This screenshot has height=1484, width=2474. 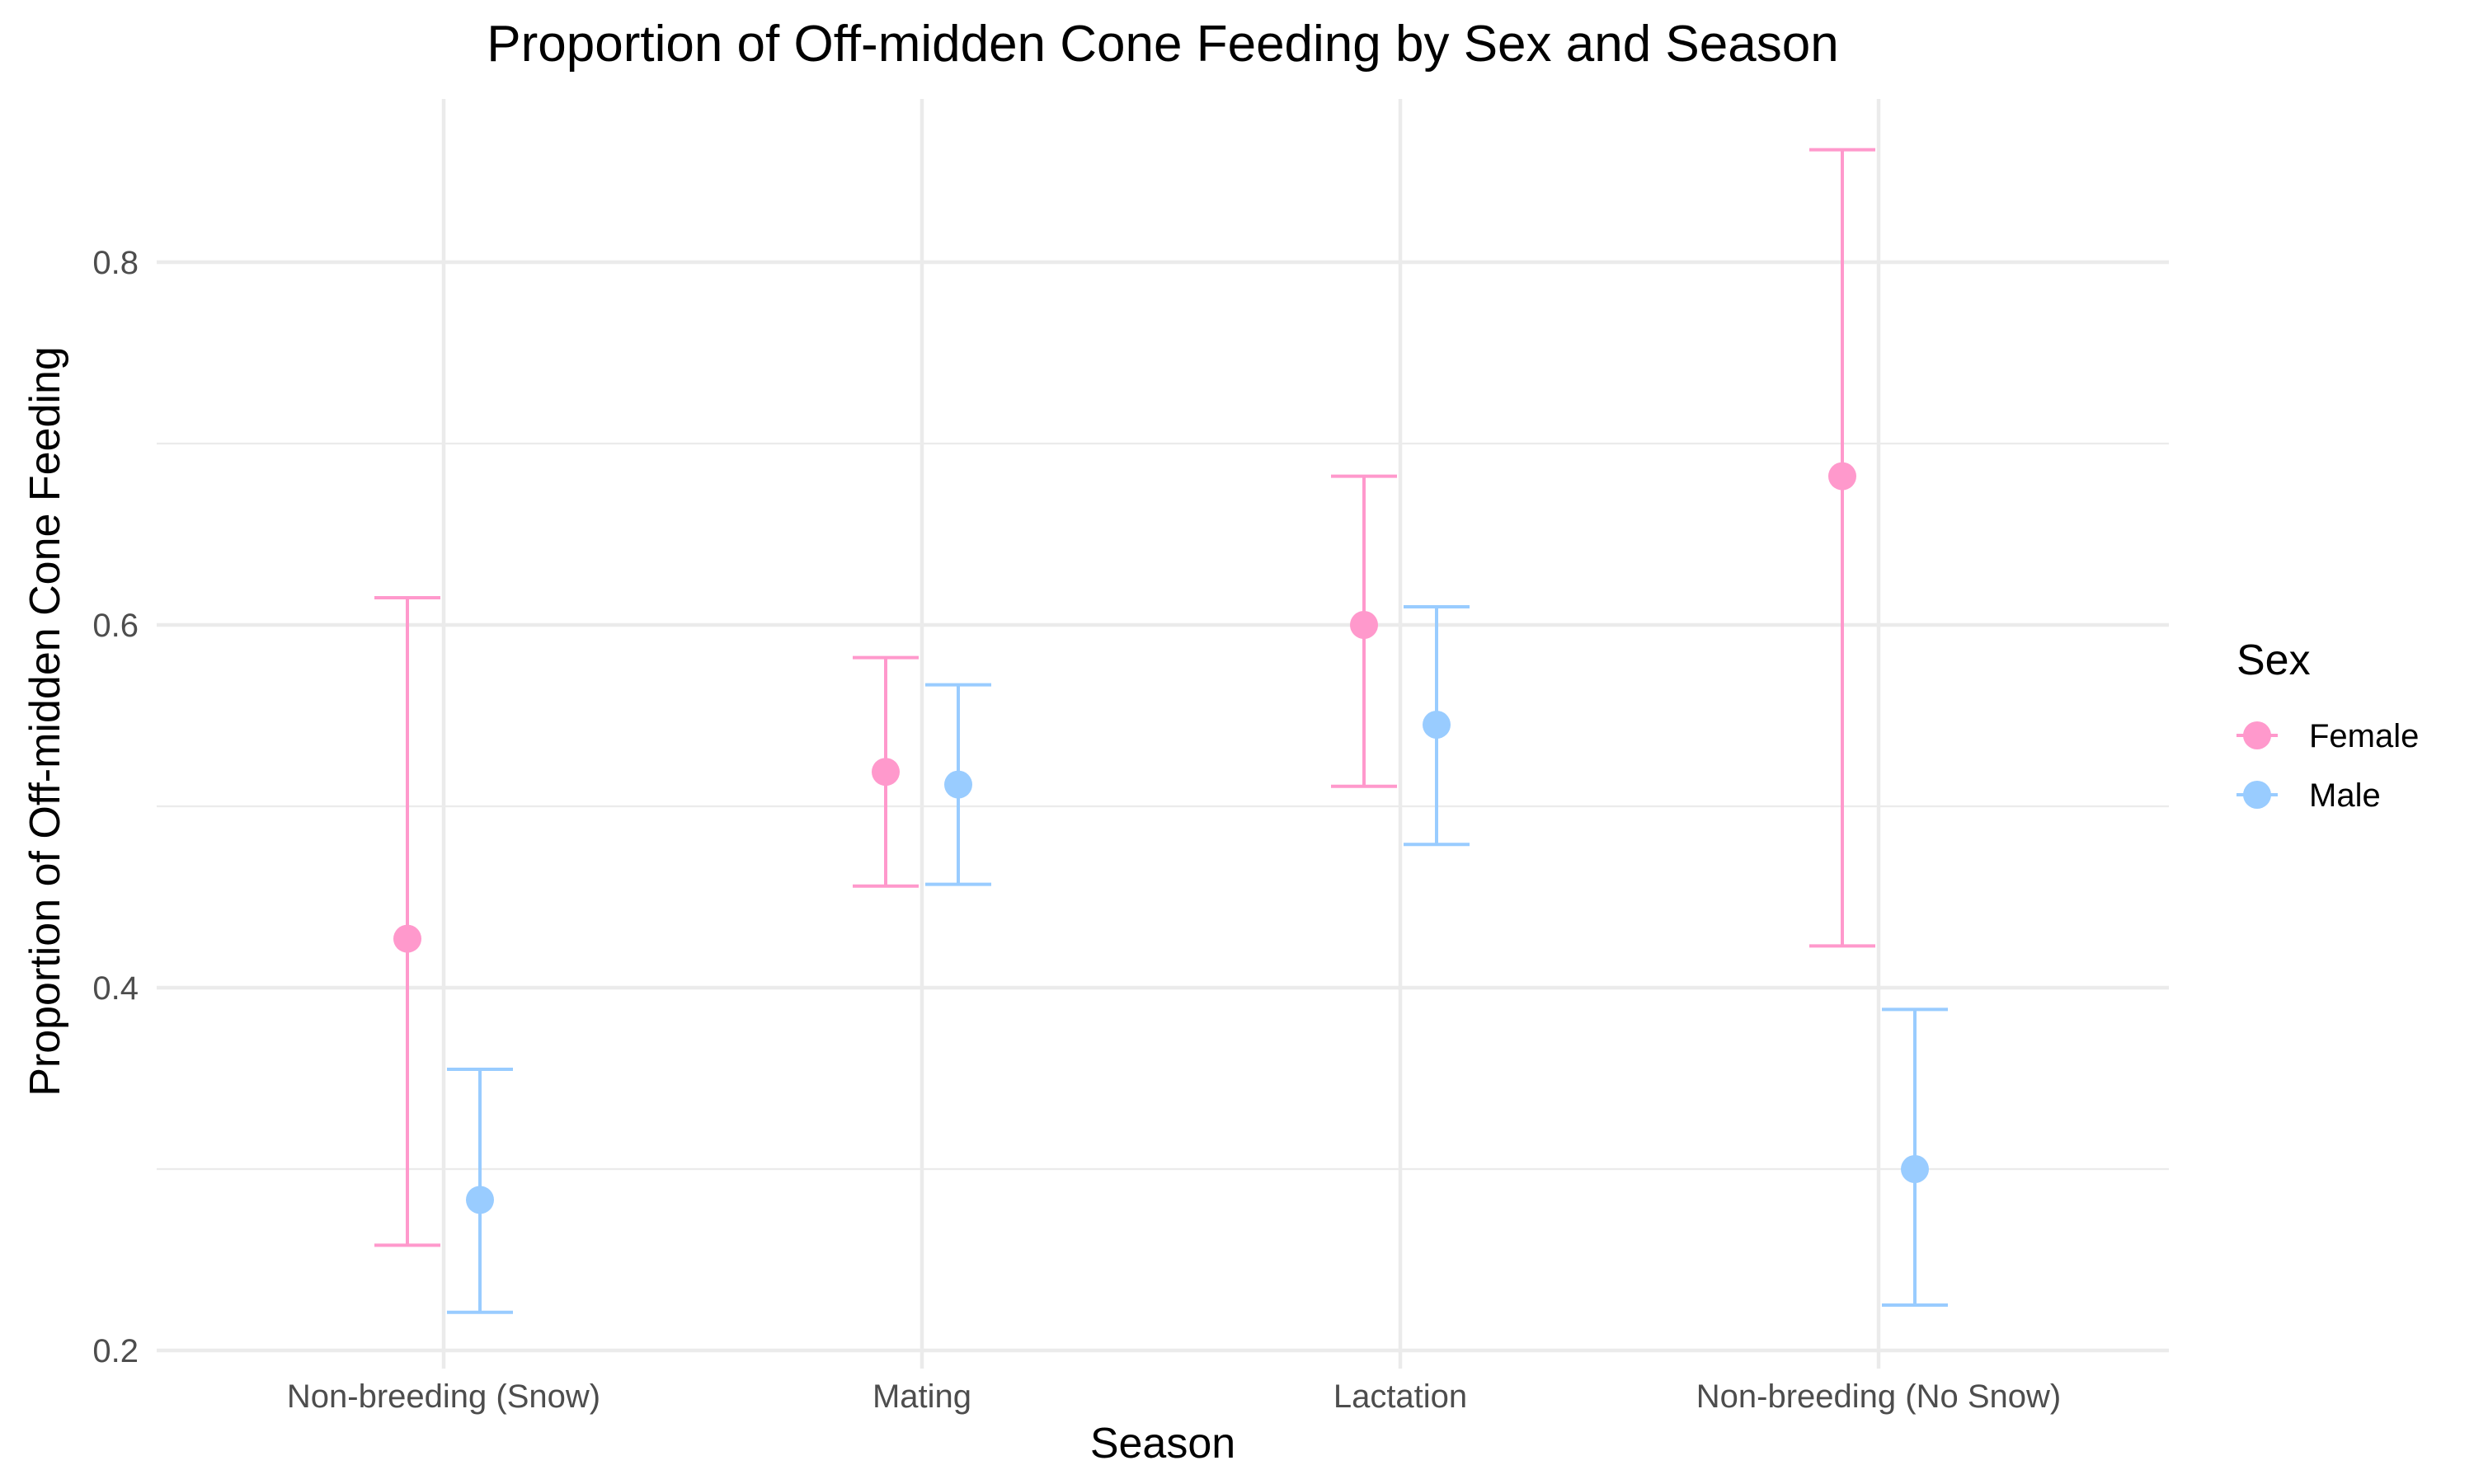 What do you see at coordinates (115, 263) in the screenshot?
I see `y-tick-label: 0.8` at bounding box center [115, 263].